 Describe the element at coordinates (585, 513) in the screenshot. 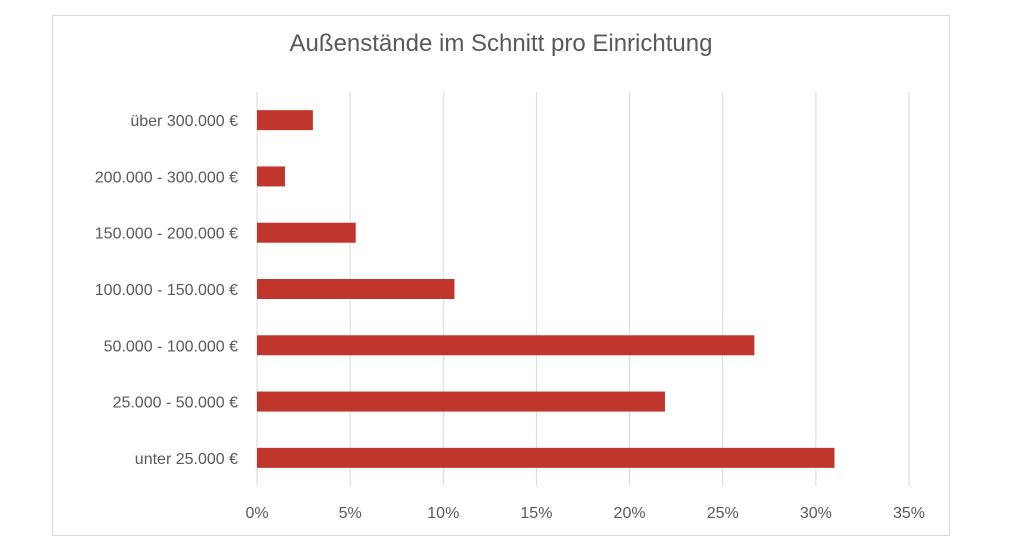

I see `x-tick-labels: 0% 5% 10% 15% 20% 25% 30% 35%` at that location.